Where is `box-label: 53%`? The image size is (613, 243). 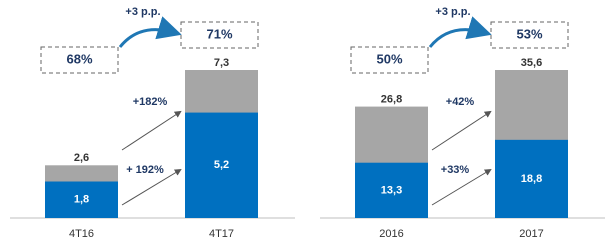
box-label: 53% is located at coordinates (529, 33).